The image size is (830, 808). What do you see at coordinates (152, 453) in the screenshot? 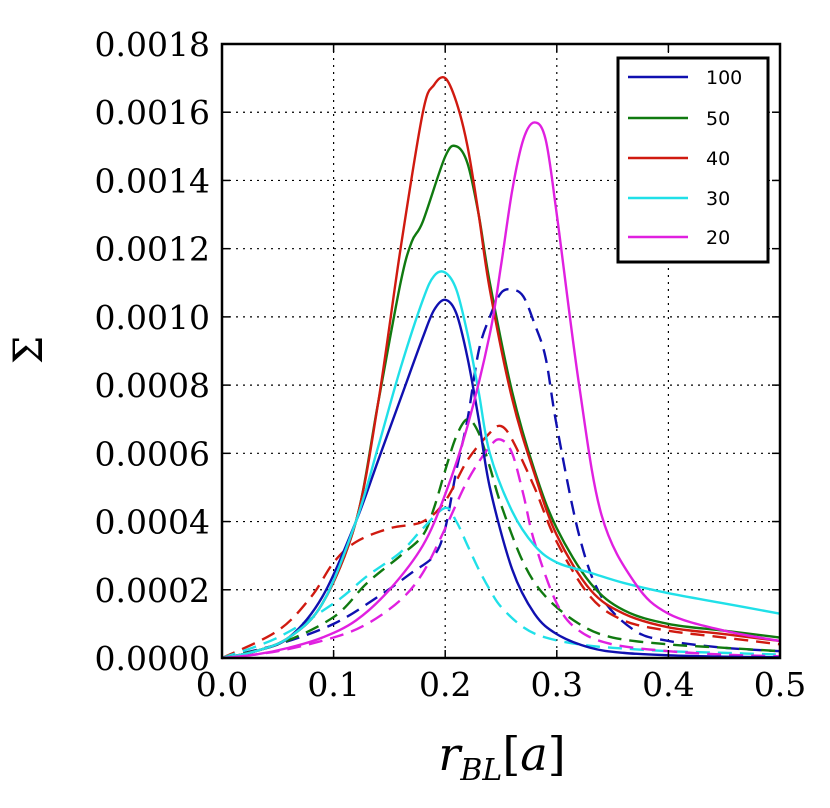
I see `y-tick-label: 0.0006` at bounding box center [152, 453].